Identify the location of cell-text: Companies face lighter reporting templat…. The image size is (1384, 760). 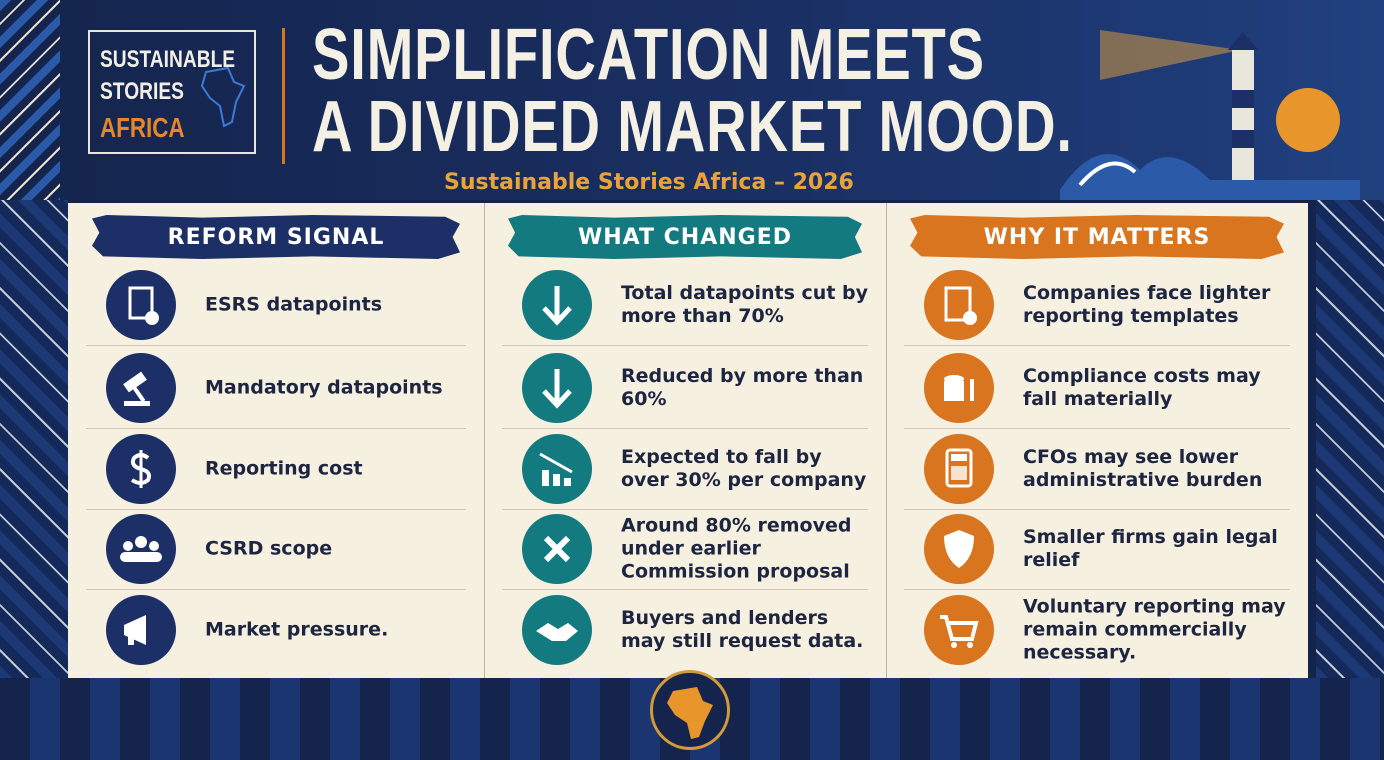
(1147, 304).